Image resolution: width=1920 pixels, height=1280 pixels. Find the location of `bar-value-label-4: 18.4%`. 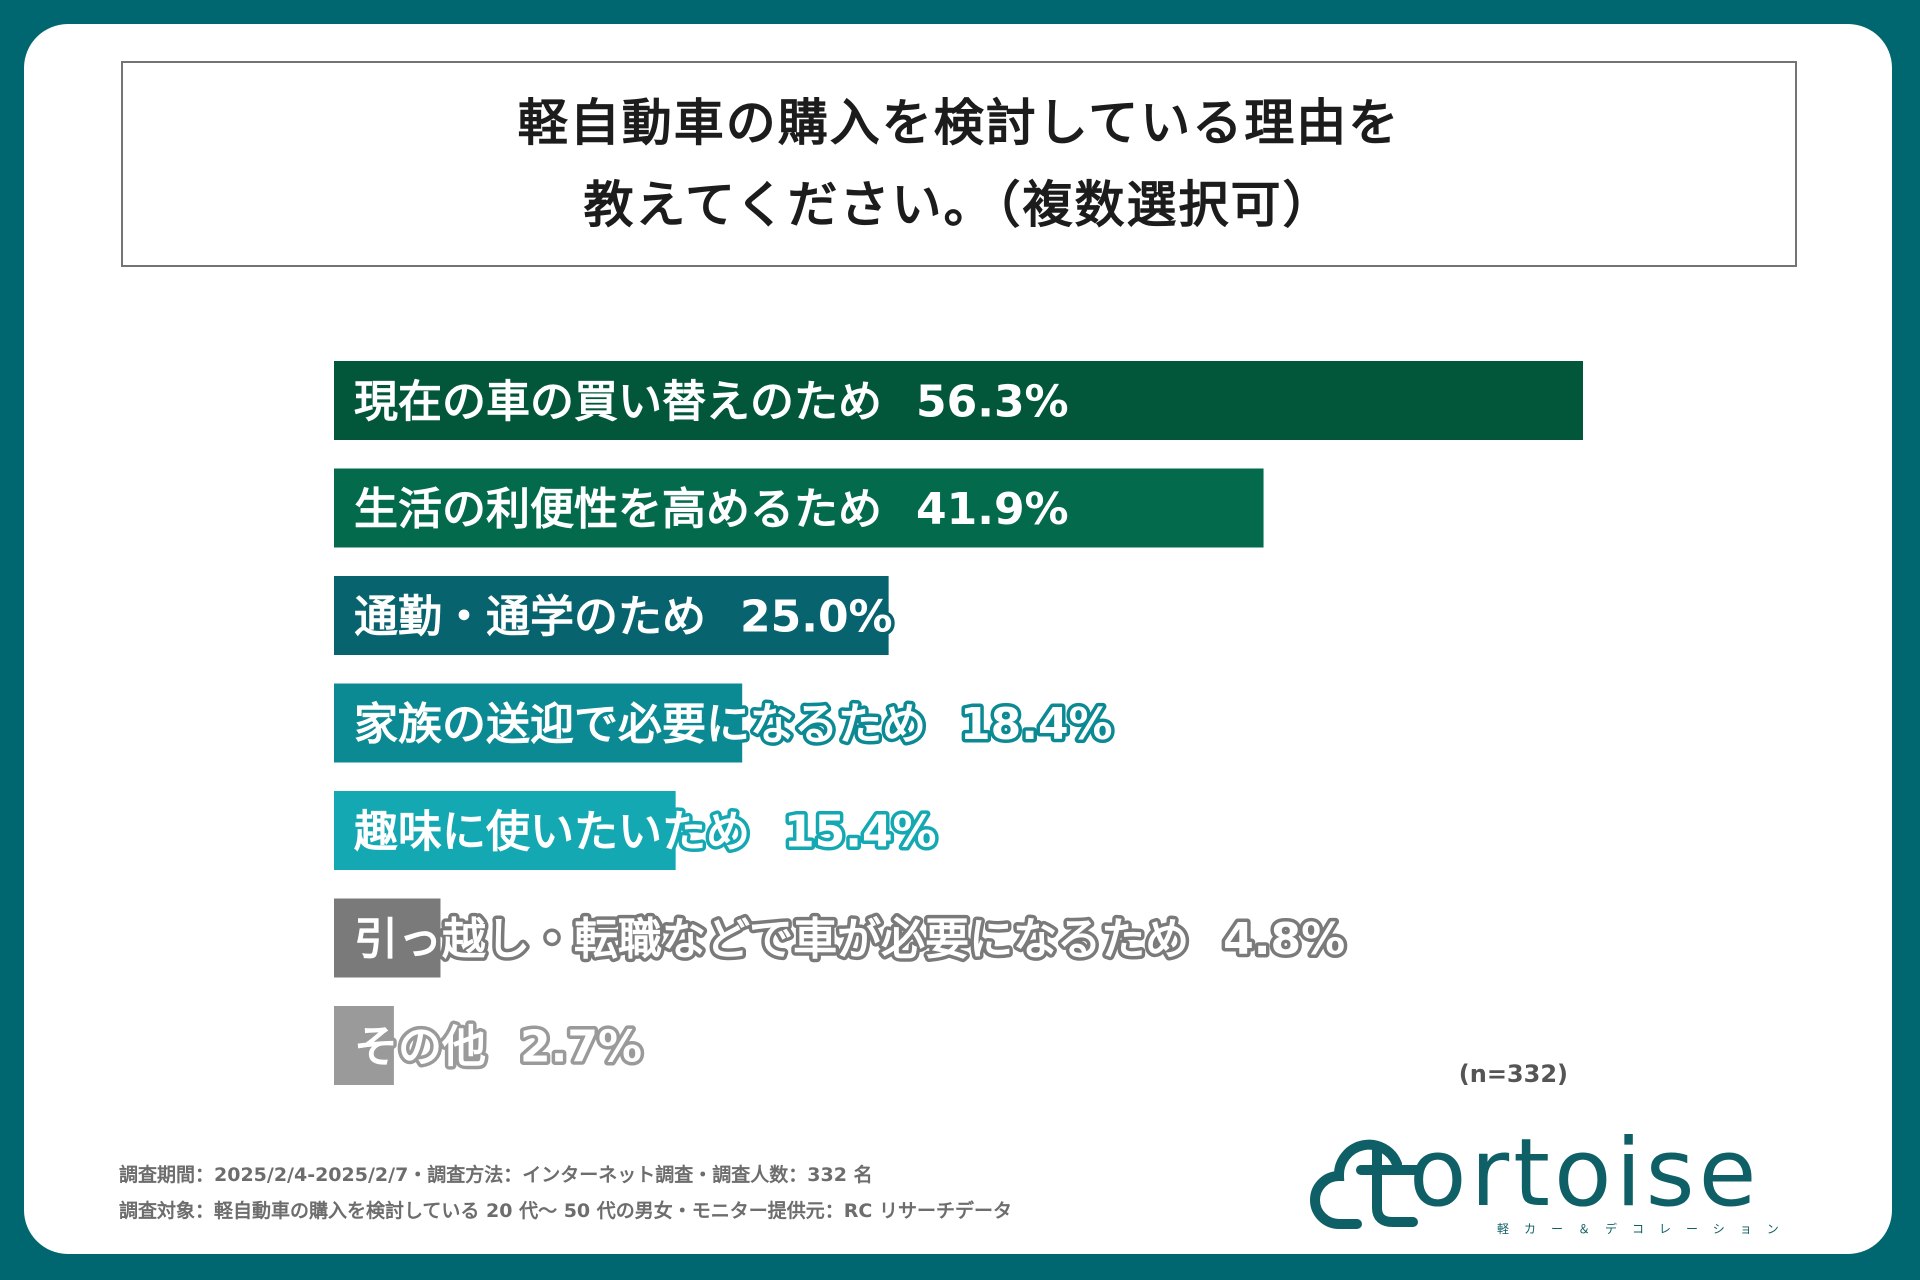

bar-value-label-4: 18.4% is located at coordinates (1036, 724).